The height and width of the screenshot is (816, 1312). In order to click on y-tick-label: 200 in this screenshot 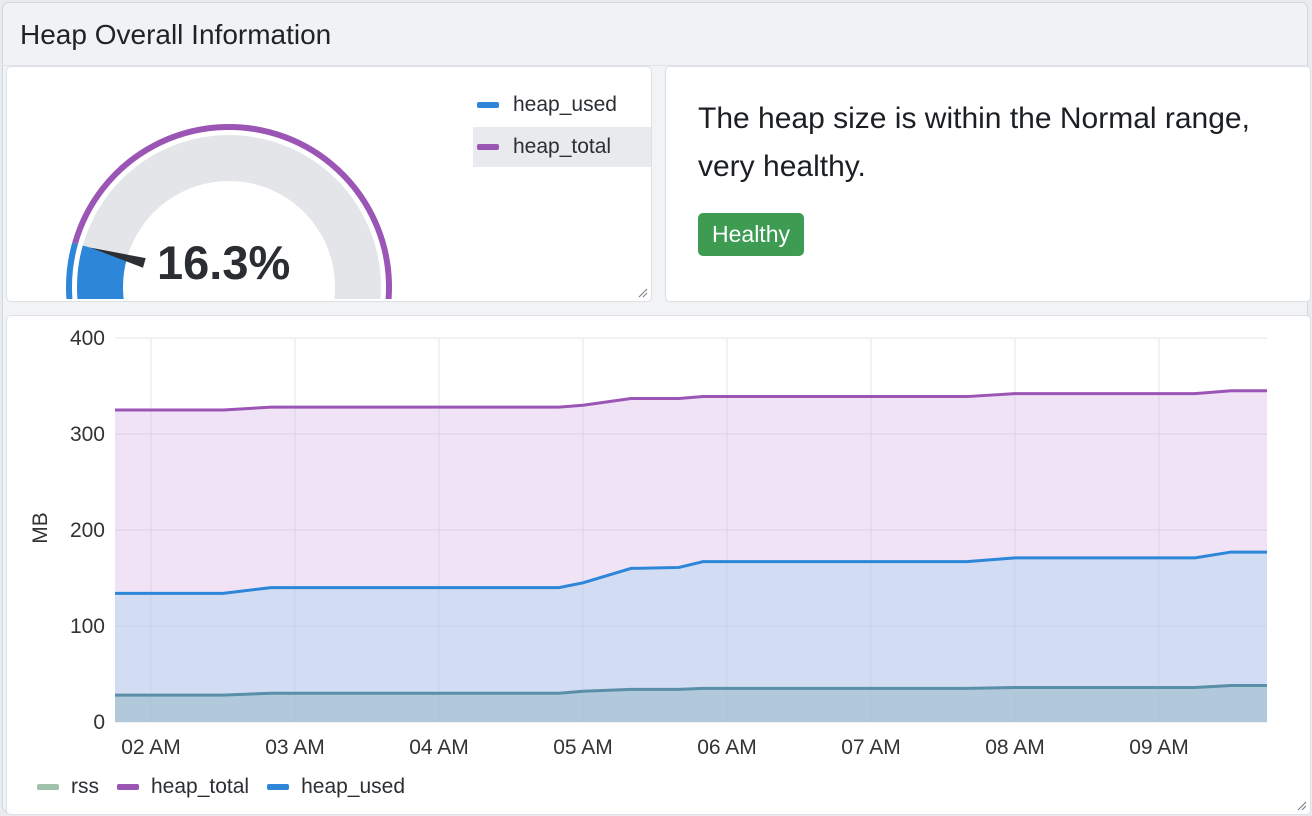, I will do `click(87, 530)`.